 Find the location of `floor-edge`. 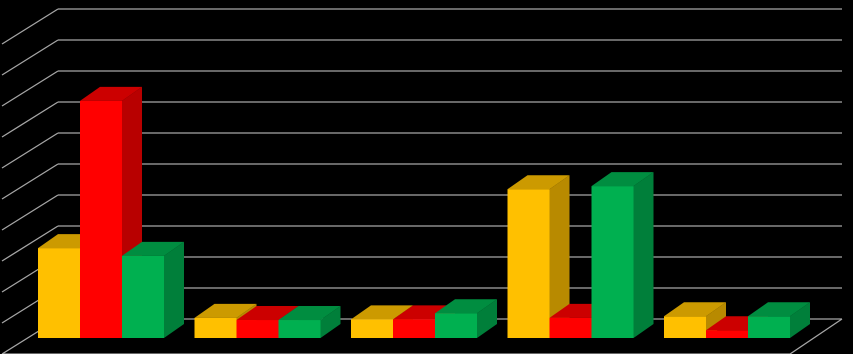

floor-edge is located at coordinates (422, 336).